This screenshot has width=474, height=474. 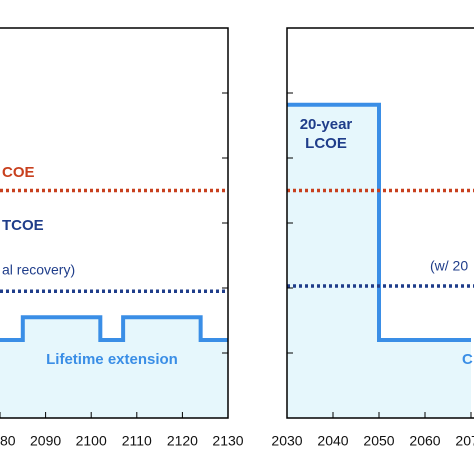 What do you see at coordinates (18, 172) in the screenshot?
I see `annotation: COE` at bounding box center [18, 172].